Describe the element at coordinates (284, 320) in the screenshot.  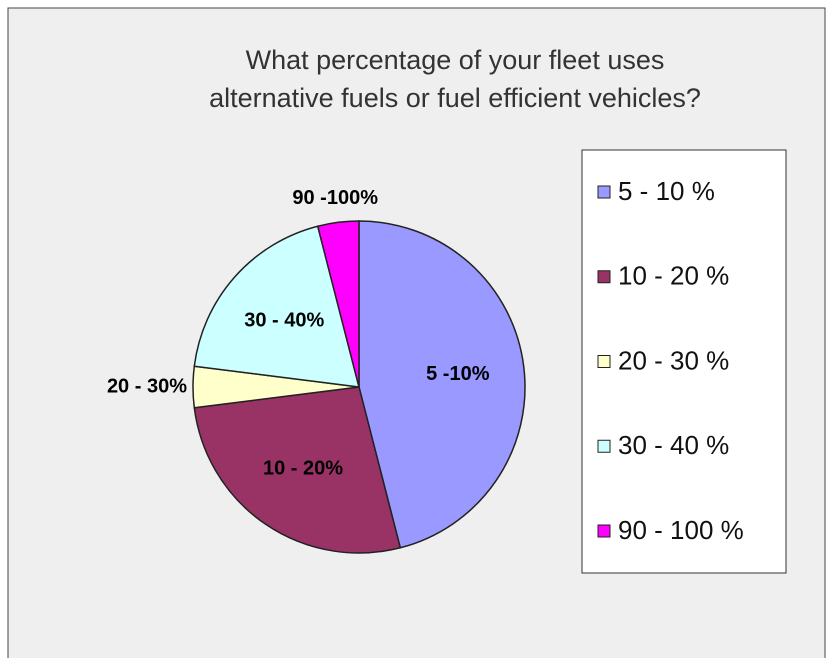
I see `data-label: 30 - 40%` at that location.